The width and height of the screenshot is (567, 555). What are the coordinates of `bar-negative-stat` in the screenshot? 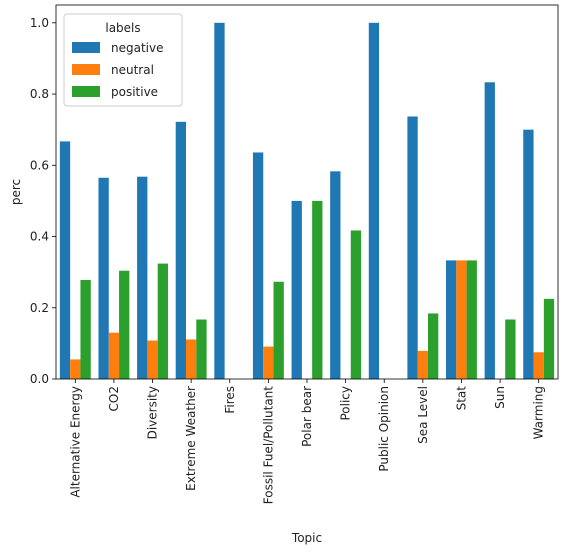 It's located at (451, 319).